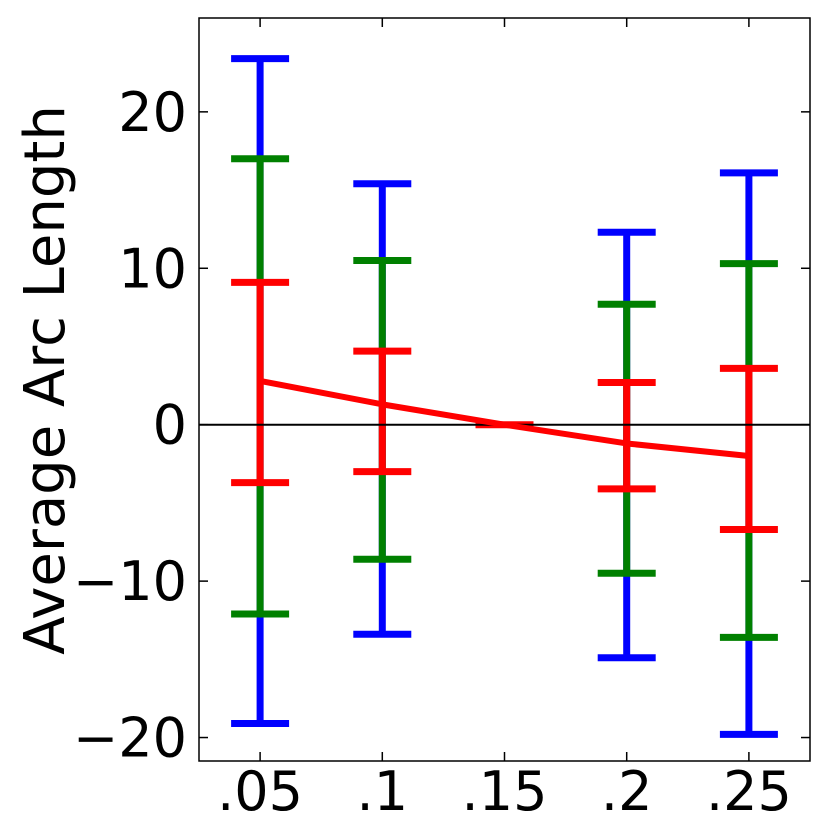  What do you see at coordinates (505, 791) in the screenshot?
I see `x-tick-label: .15` at bounding box center [505, 791].